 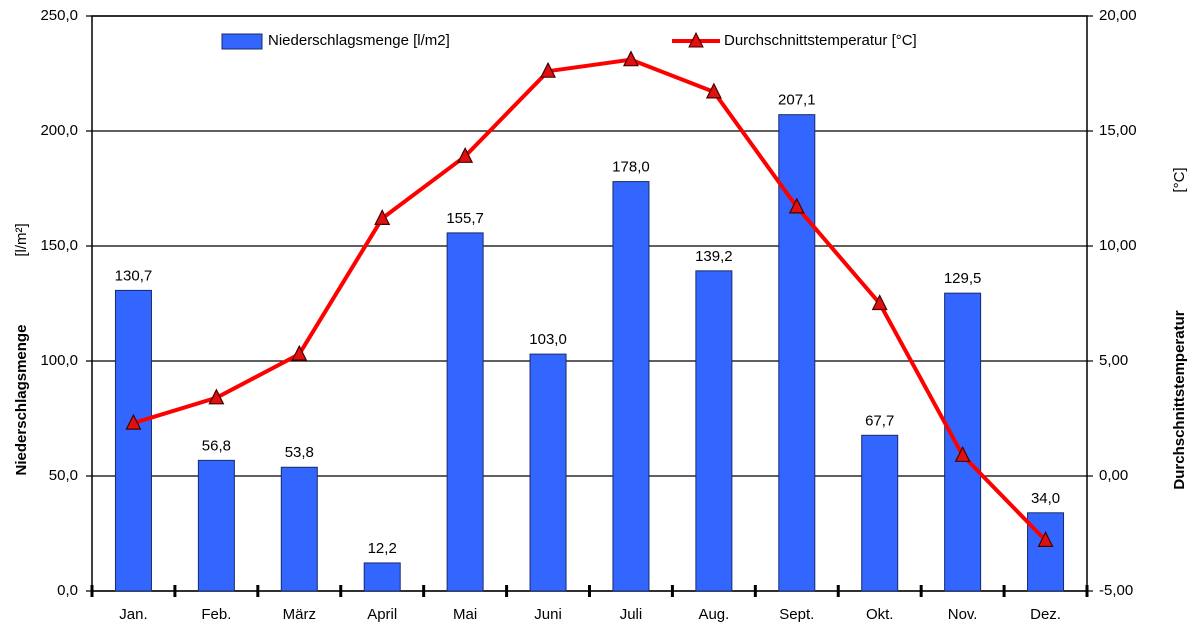 I want to click on y2-tick-label: -5,00, so click(x=1116, y=590).